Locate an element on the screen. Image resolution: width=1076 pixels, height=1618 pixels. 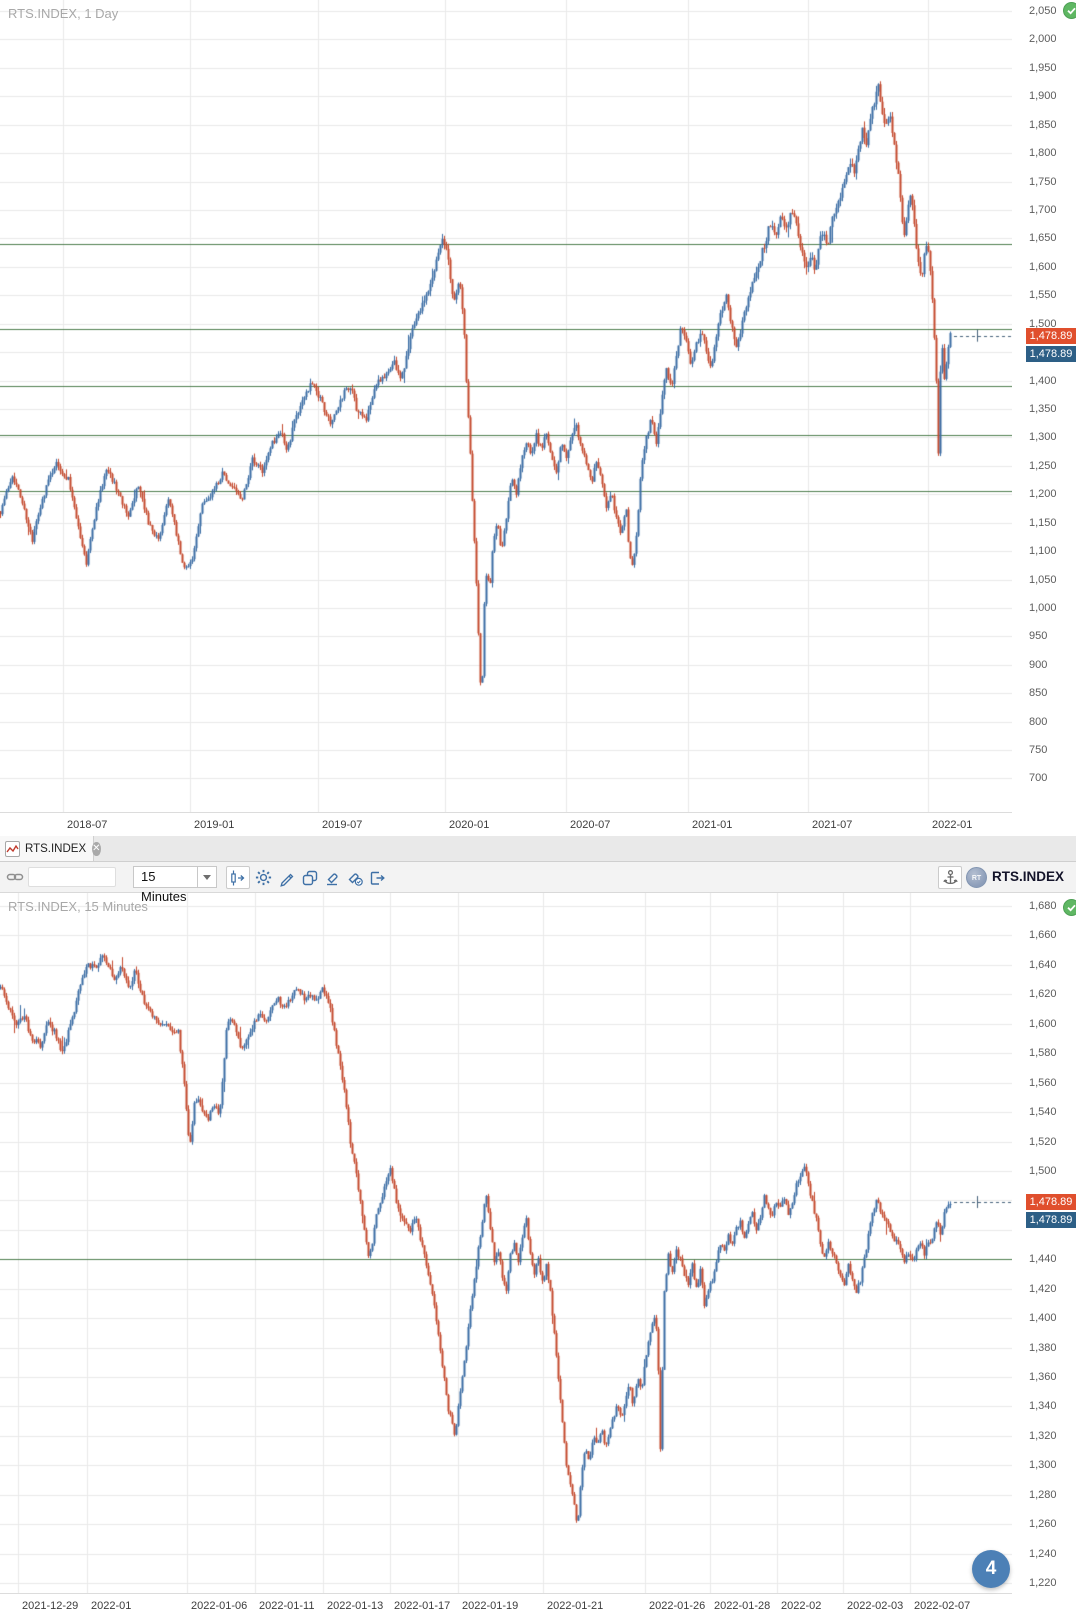
anchor-button is located at coordinates (950, 877).